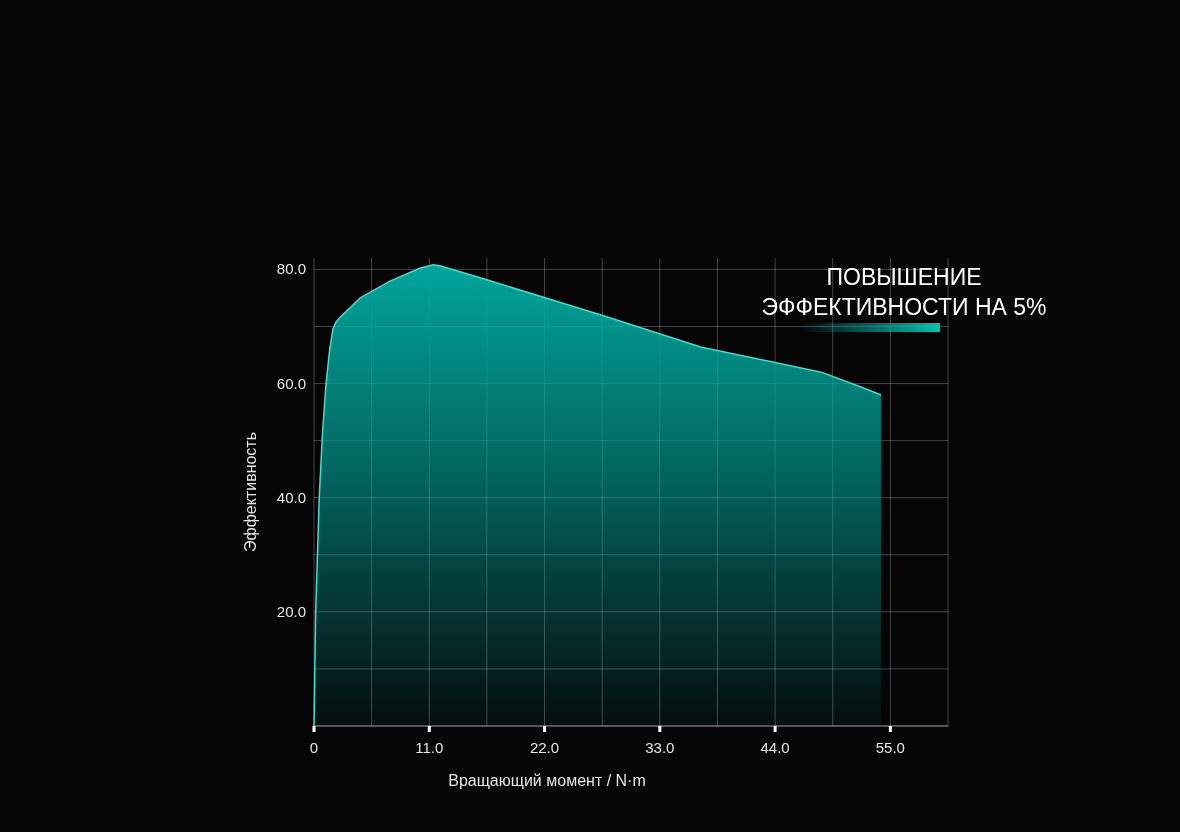 The width and height of the screenshot is (1180, 832). I want to click on y-tick-label: 20.0, so click(291, 611).